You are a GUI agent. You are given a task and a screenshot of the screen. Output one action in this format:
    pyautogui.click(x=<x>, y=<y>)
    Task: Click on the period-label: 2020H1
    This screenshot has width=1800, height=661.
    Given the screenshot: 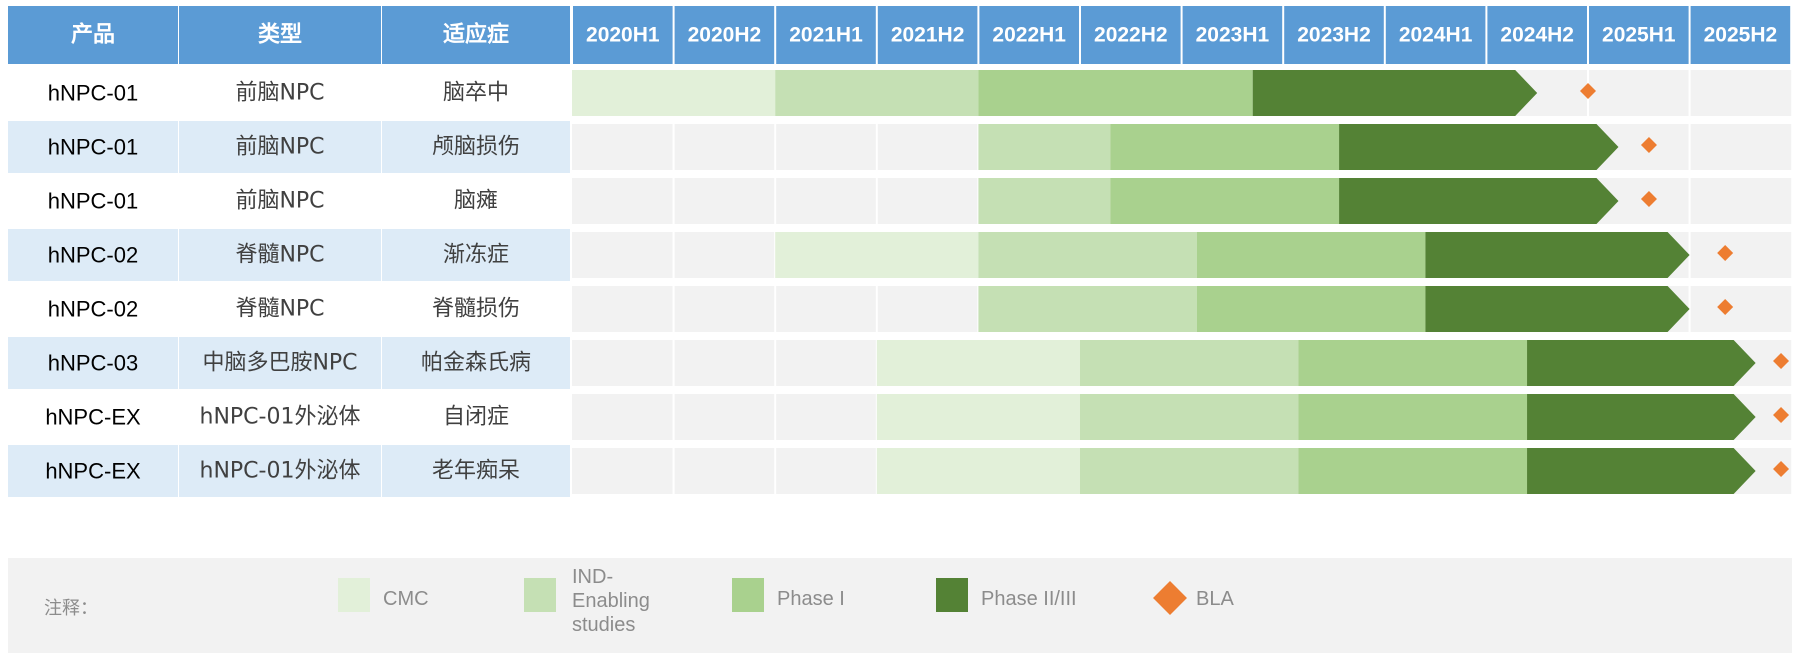 What is the action you would take?
    pyautogui.click(x=623, y=35)
    